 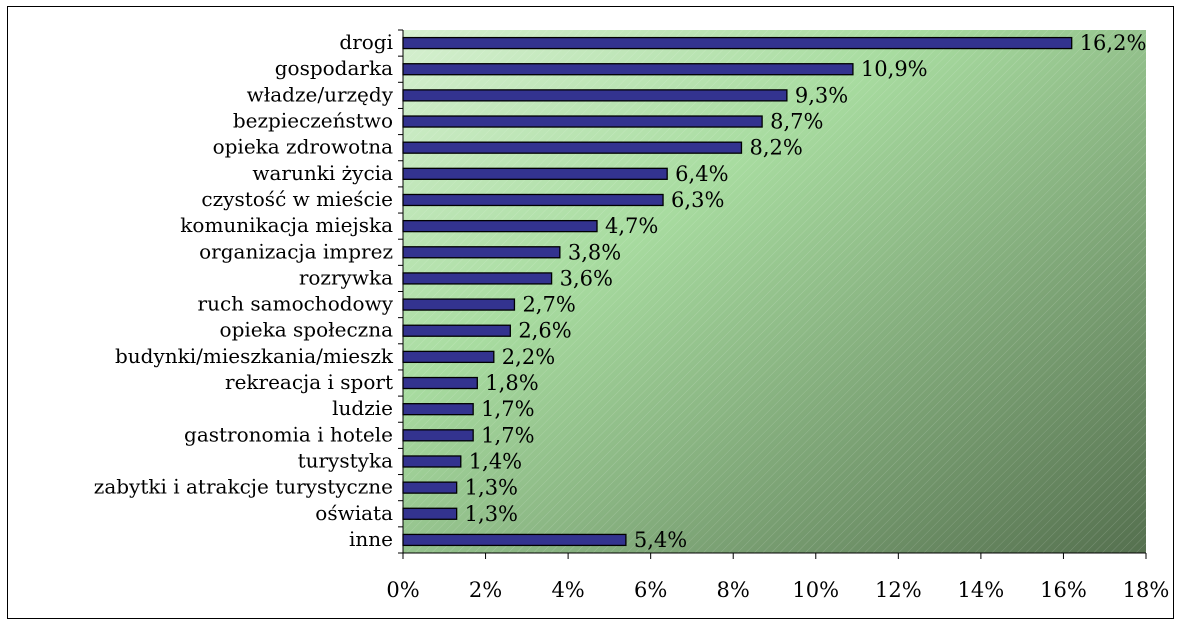 What do you see at coordinates (362, 408) in the screenshot?
I see `category-label: ludzie` at bounding box center [362, 408].